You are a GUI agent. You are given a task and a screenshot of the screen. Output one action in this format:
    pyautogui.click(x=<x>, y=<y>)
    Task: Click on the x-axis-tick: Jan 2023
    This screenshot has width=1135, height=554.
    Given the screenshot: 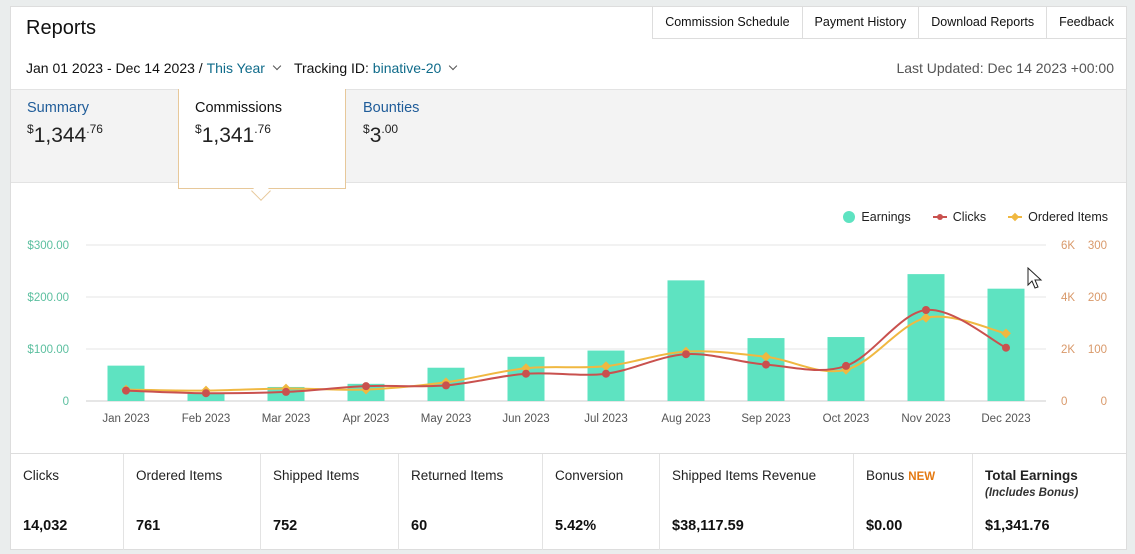 What is the action you would take?
    pyautogui.click(x=125, y=419)
    